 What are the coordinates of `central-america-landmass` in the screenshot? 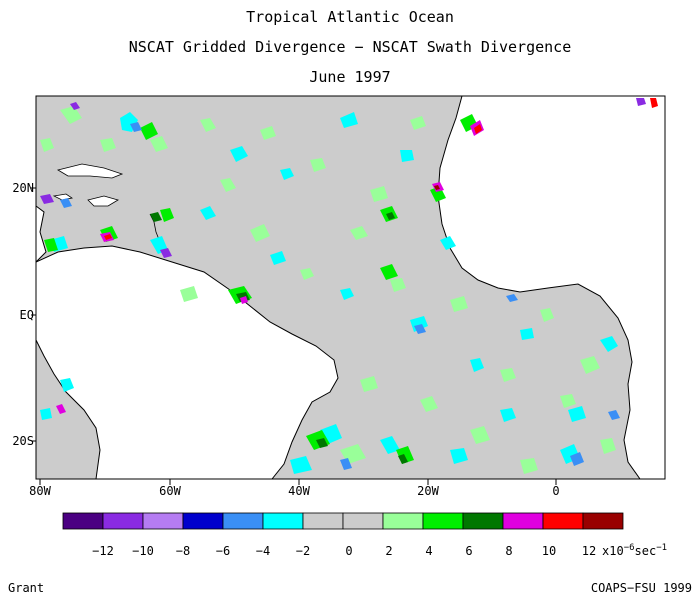 It's located at (41, 234).